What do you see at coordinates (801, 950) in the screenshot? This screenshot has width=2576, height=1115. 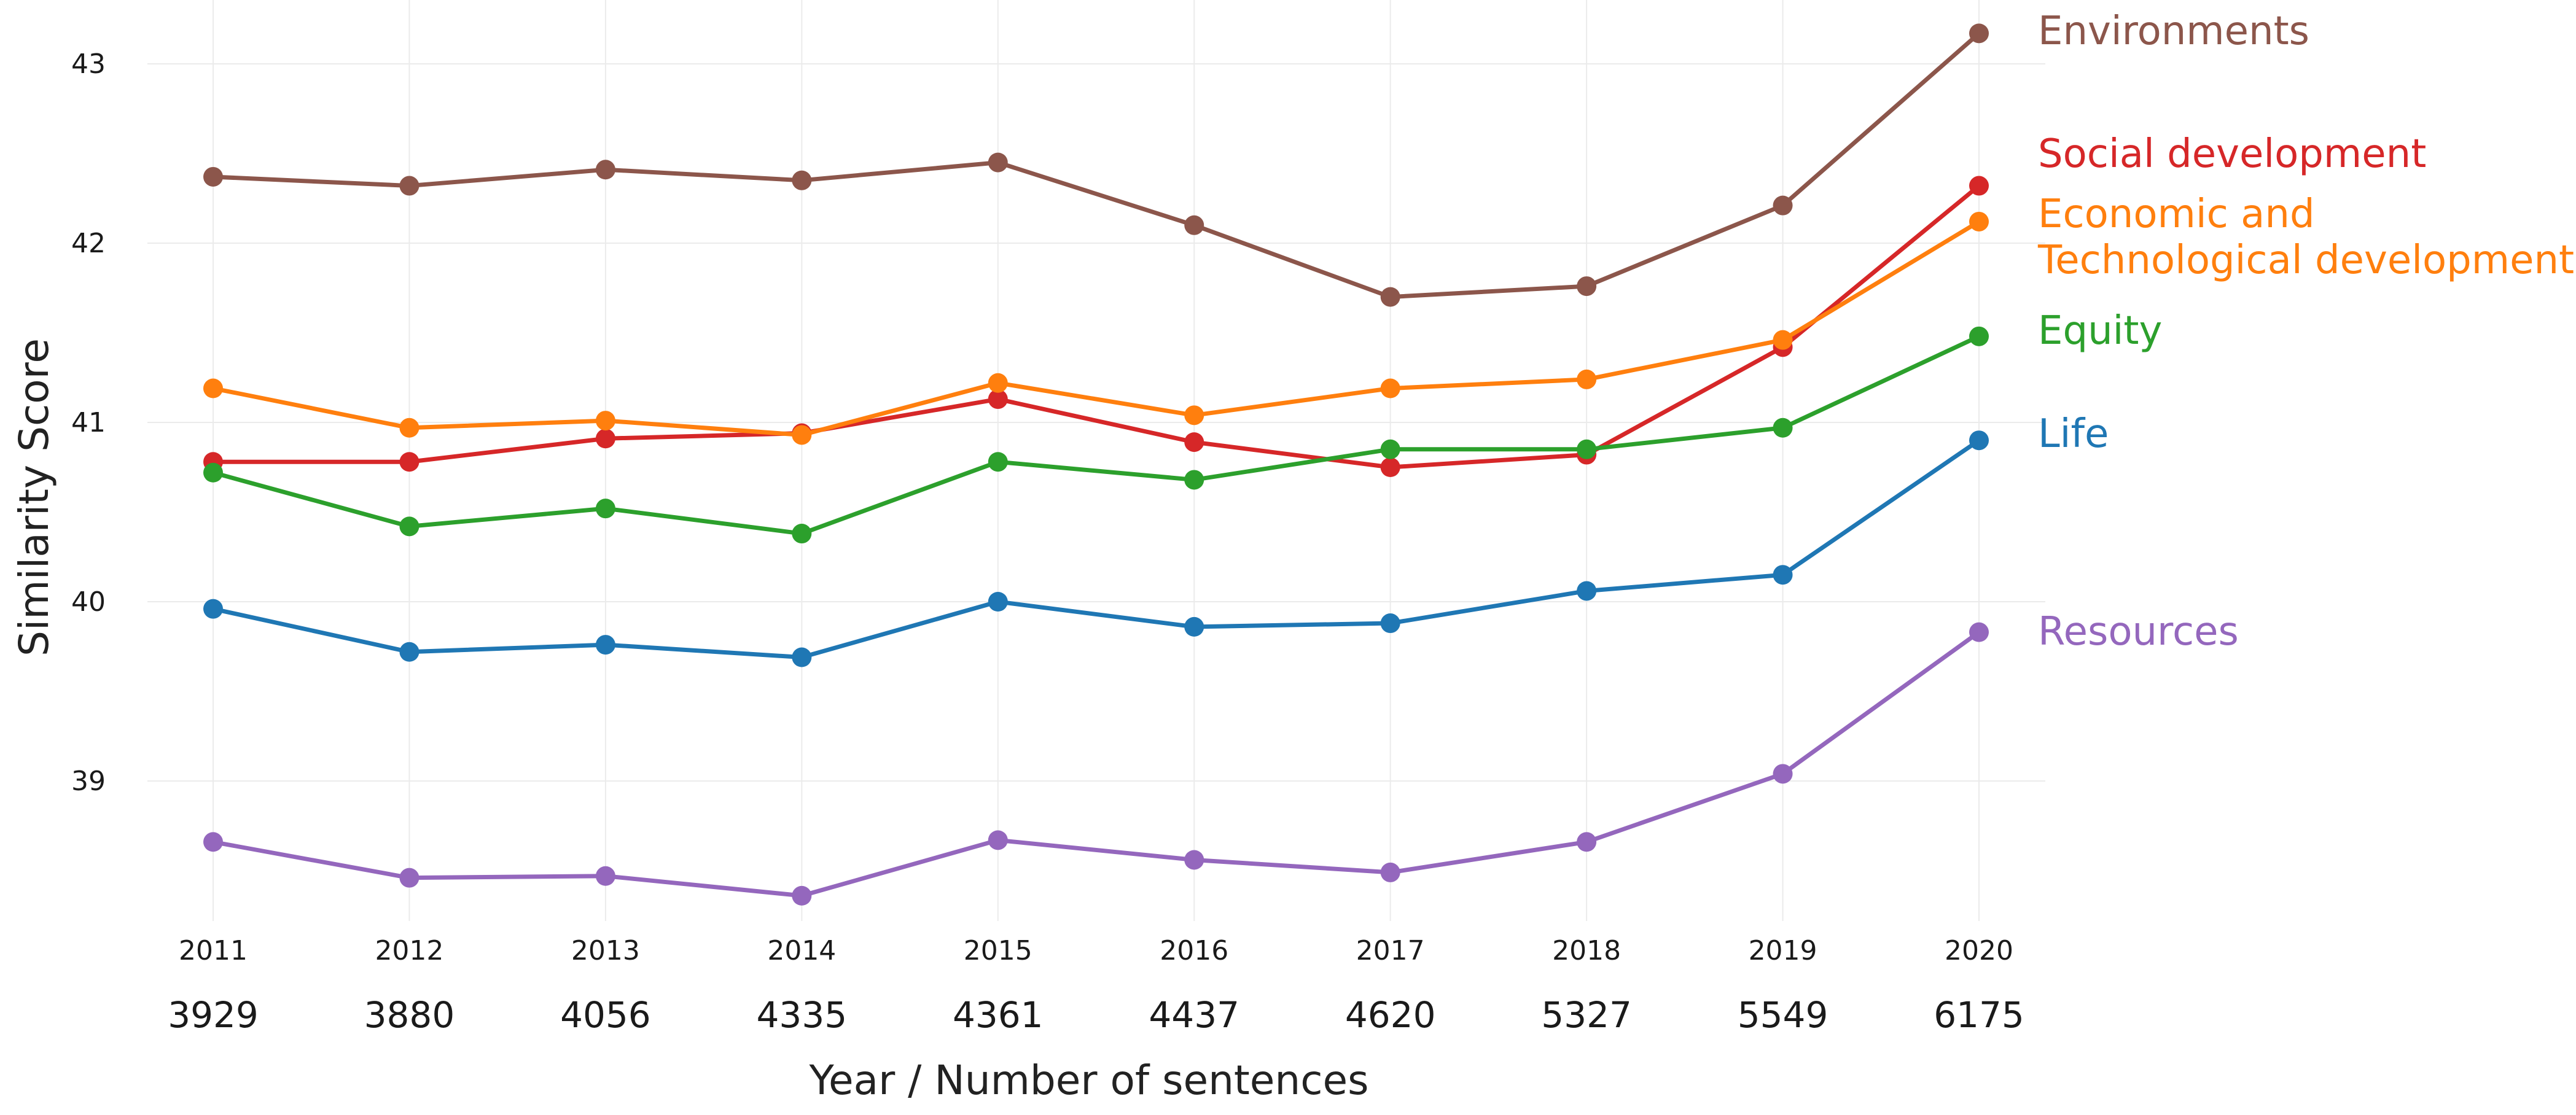 I see `x-tick-label: 2014` at bounding box center [801, 950].